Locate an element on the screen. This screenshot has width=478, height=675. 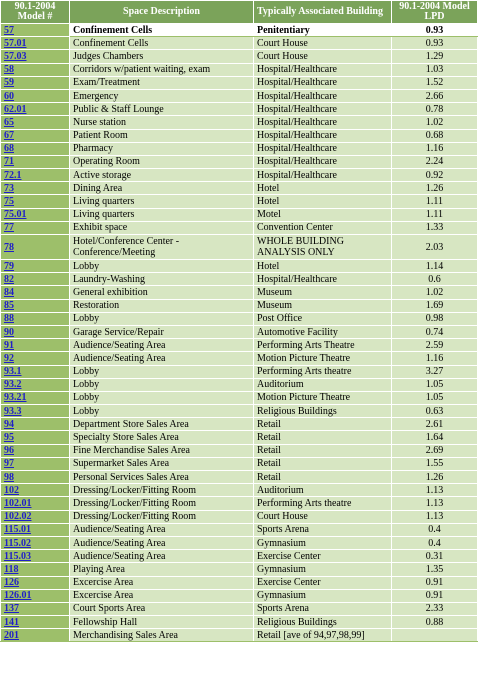
building-type-cell: Performing Arts Theatre is located at coordinates (322, 345).